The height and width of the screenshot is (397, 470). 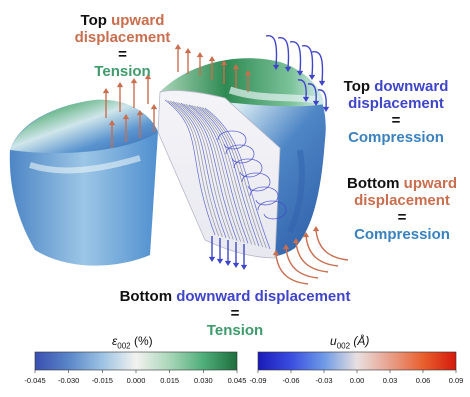 I want to click on ann-bottom-down-equals: =, so click(x=235, y=313).